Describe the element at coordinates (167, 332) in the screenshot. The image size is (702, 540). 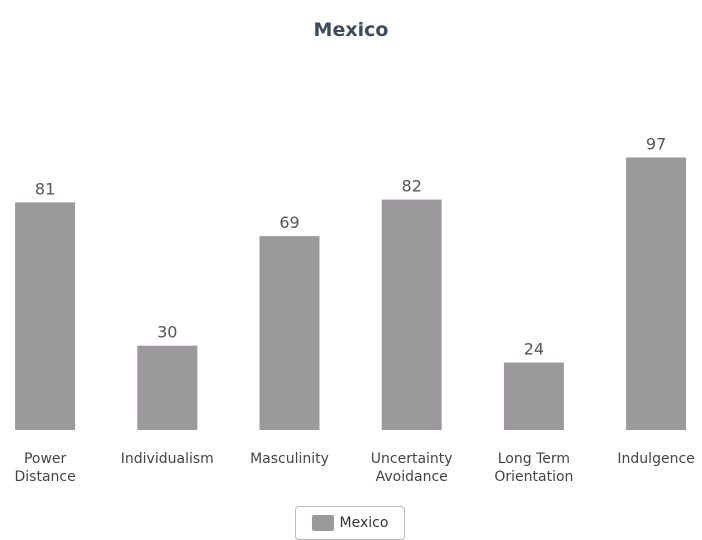
I see `value-label: 30` at that location.